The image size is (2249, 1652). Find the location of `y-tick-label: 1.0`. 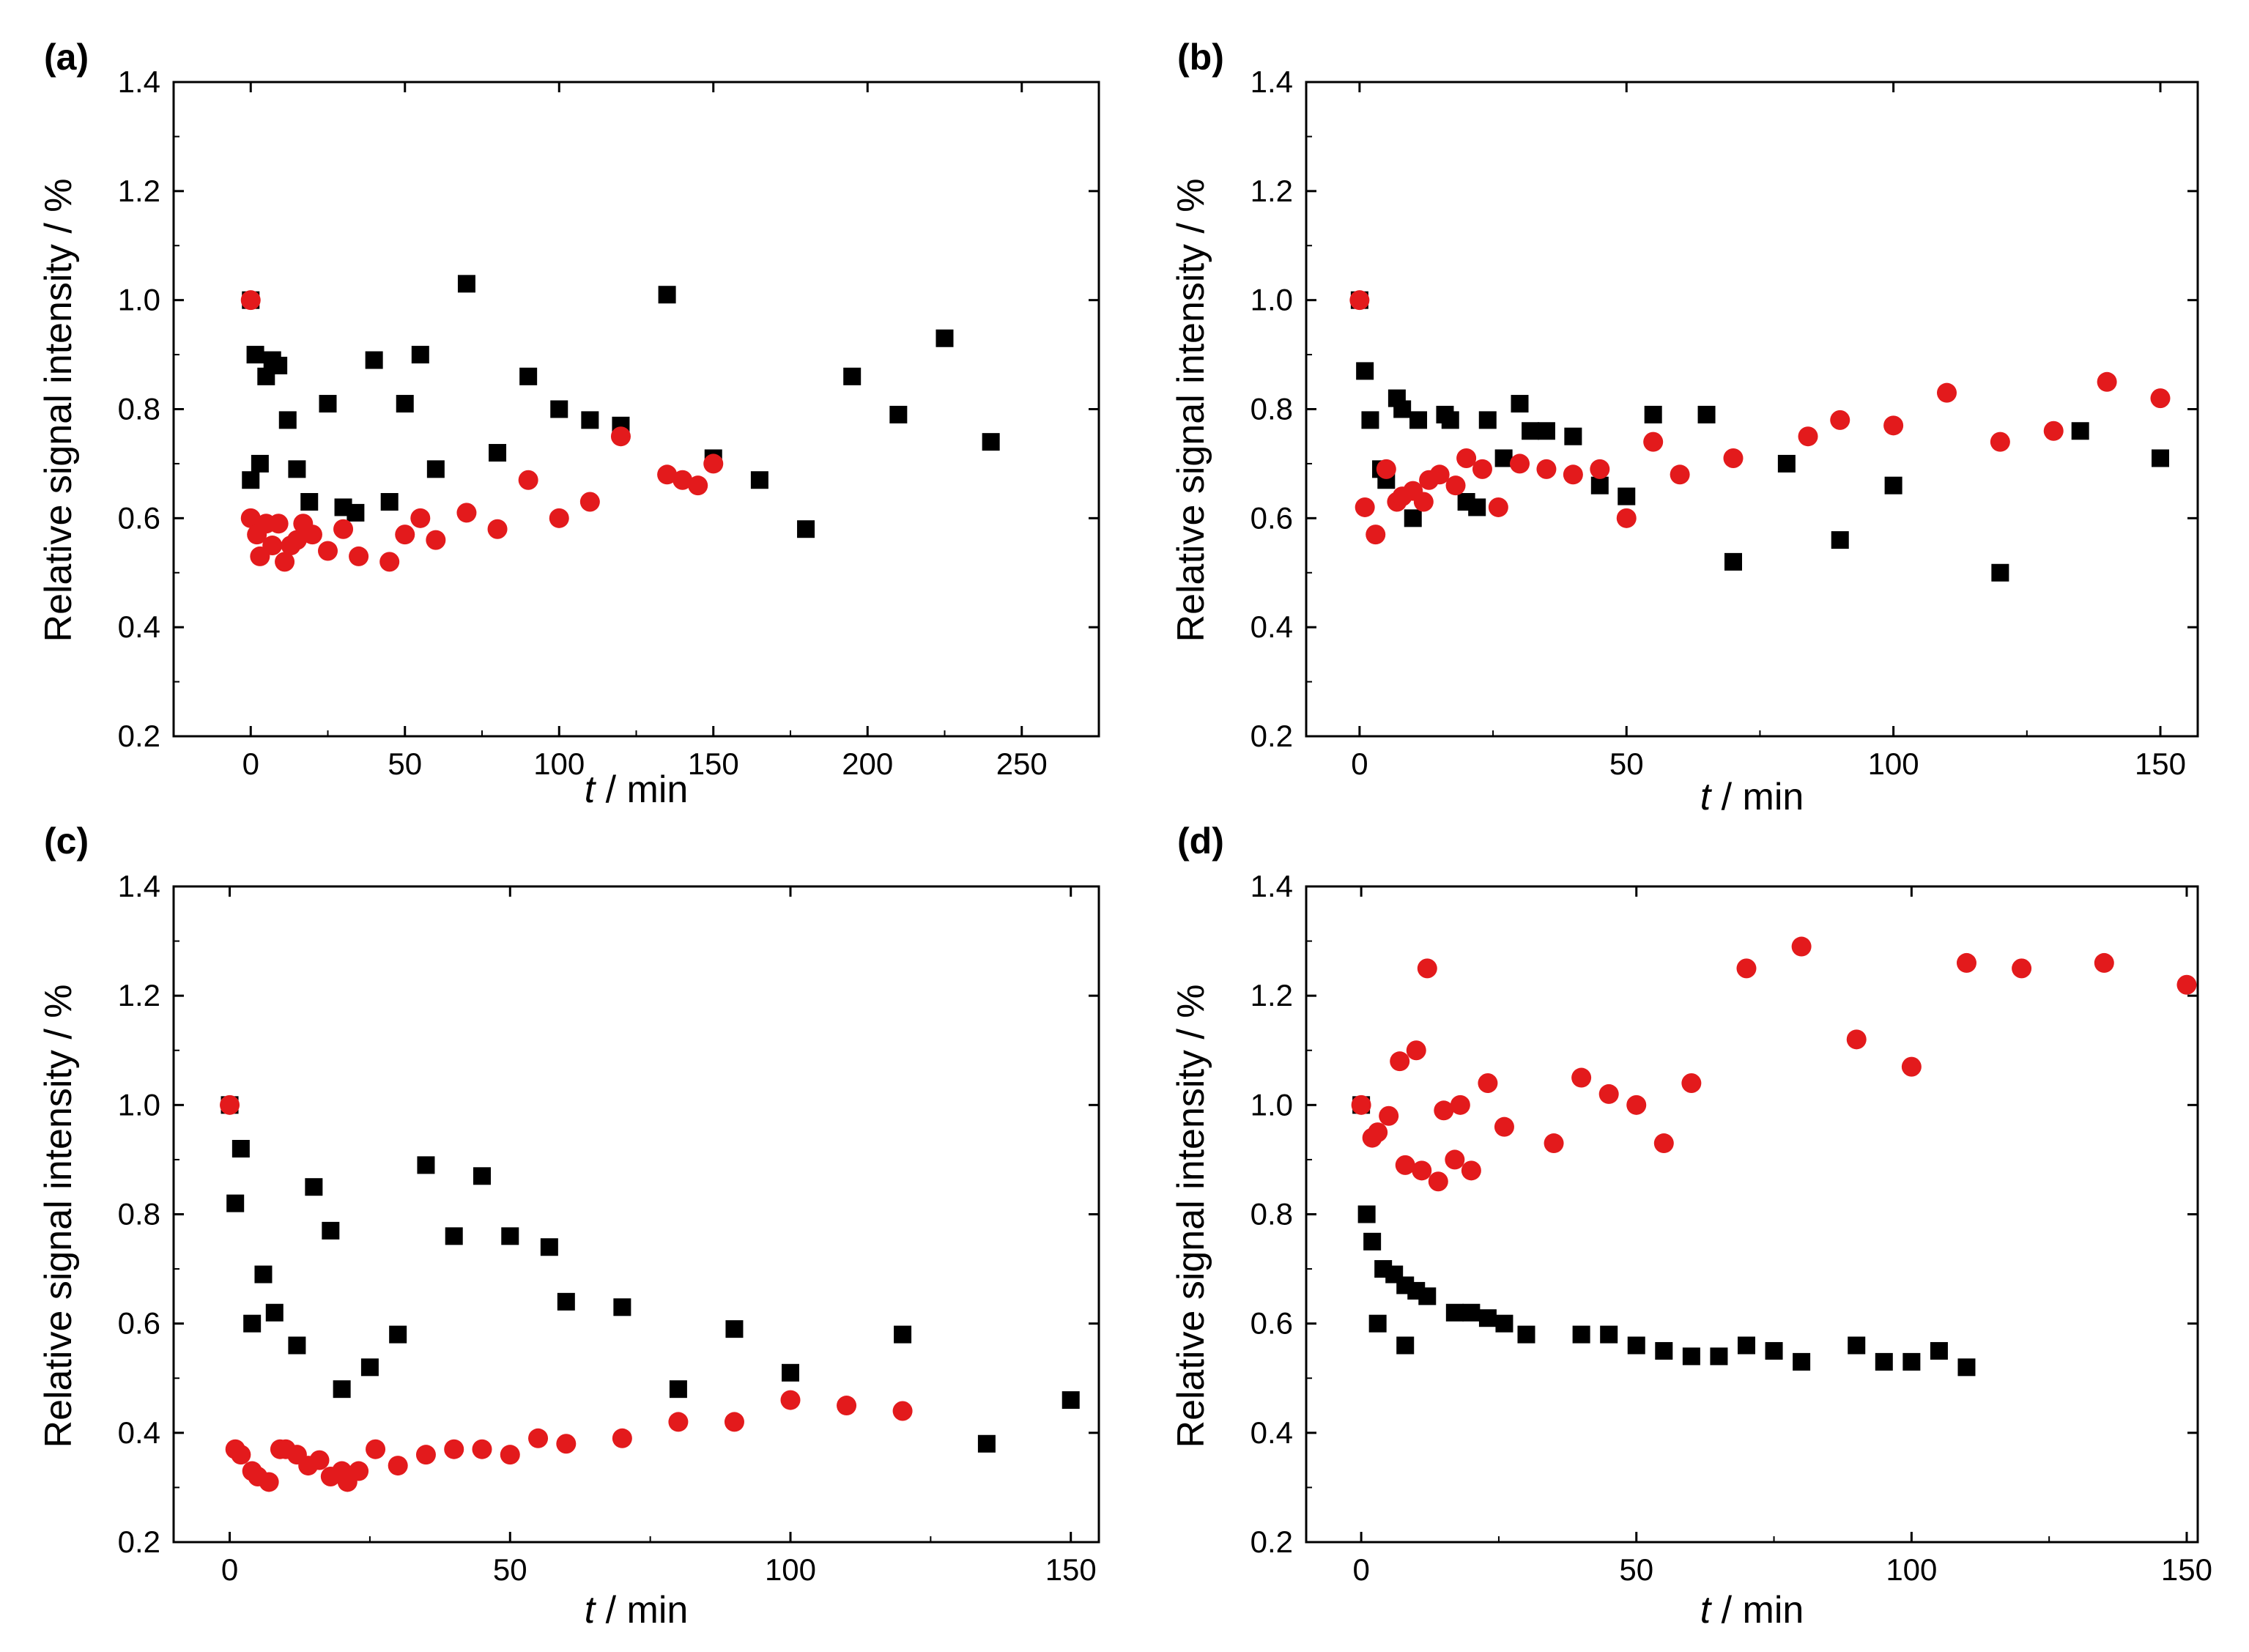

y-tick-label: 1.0 is located at coordinates (139, 1104).